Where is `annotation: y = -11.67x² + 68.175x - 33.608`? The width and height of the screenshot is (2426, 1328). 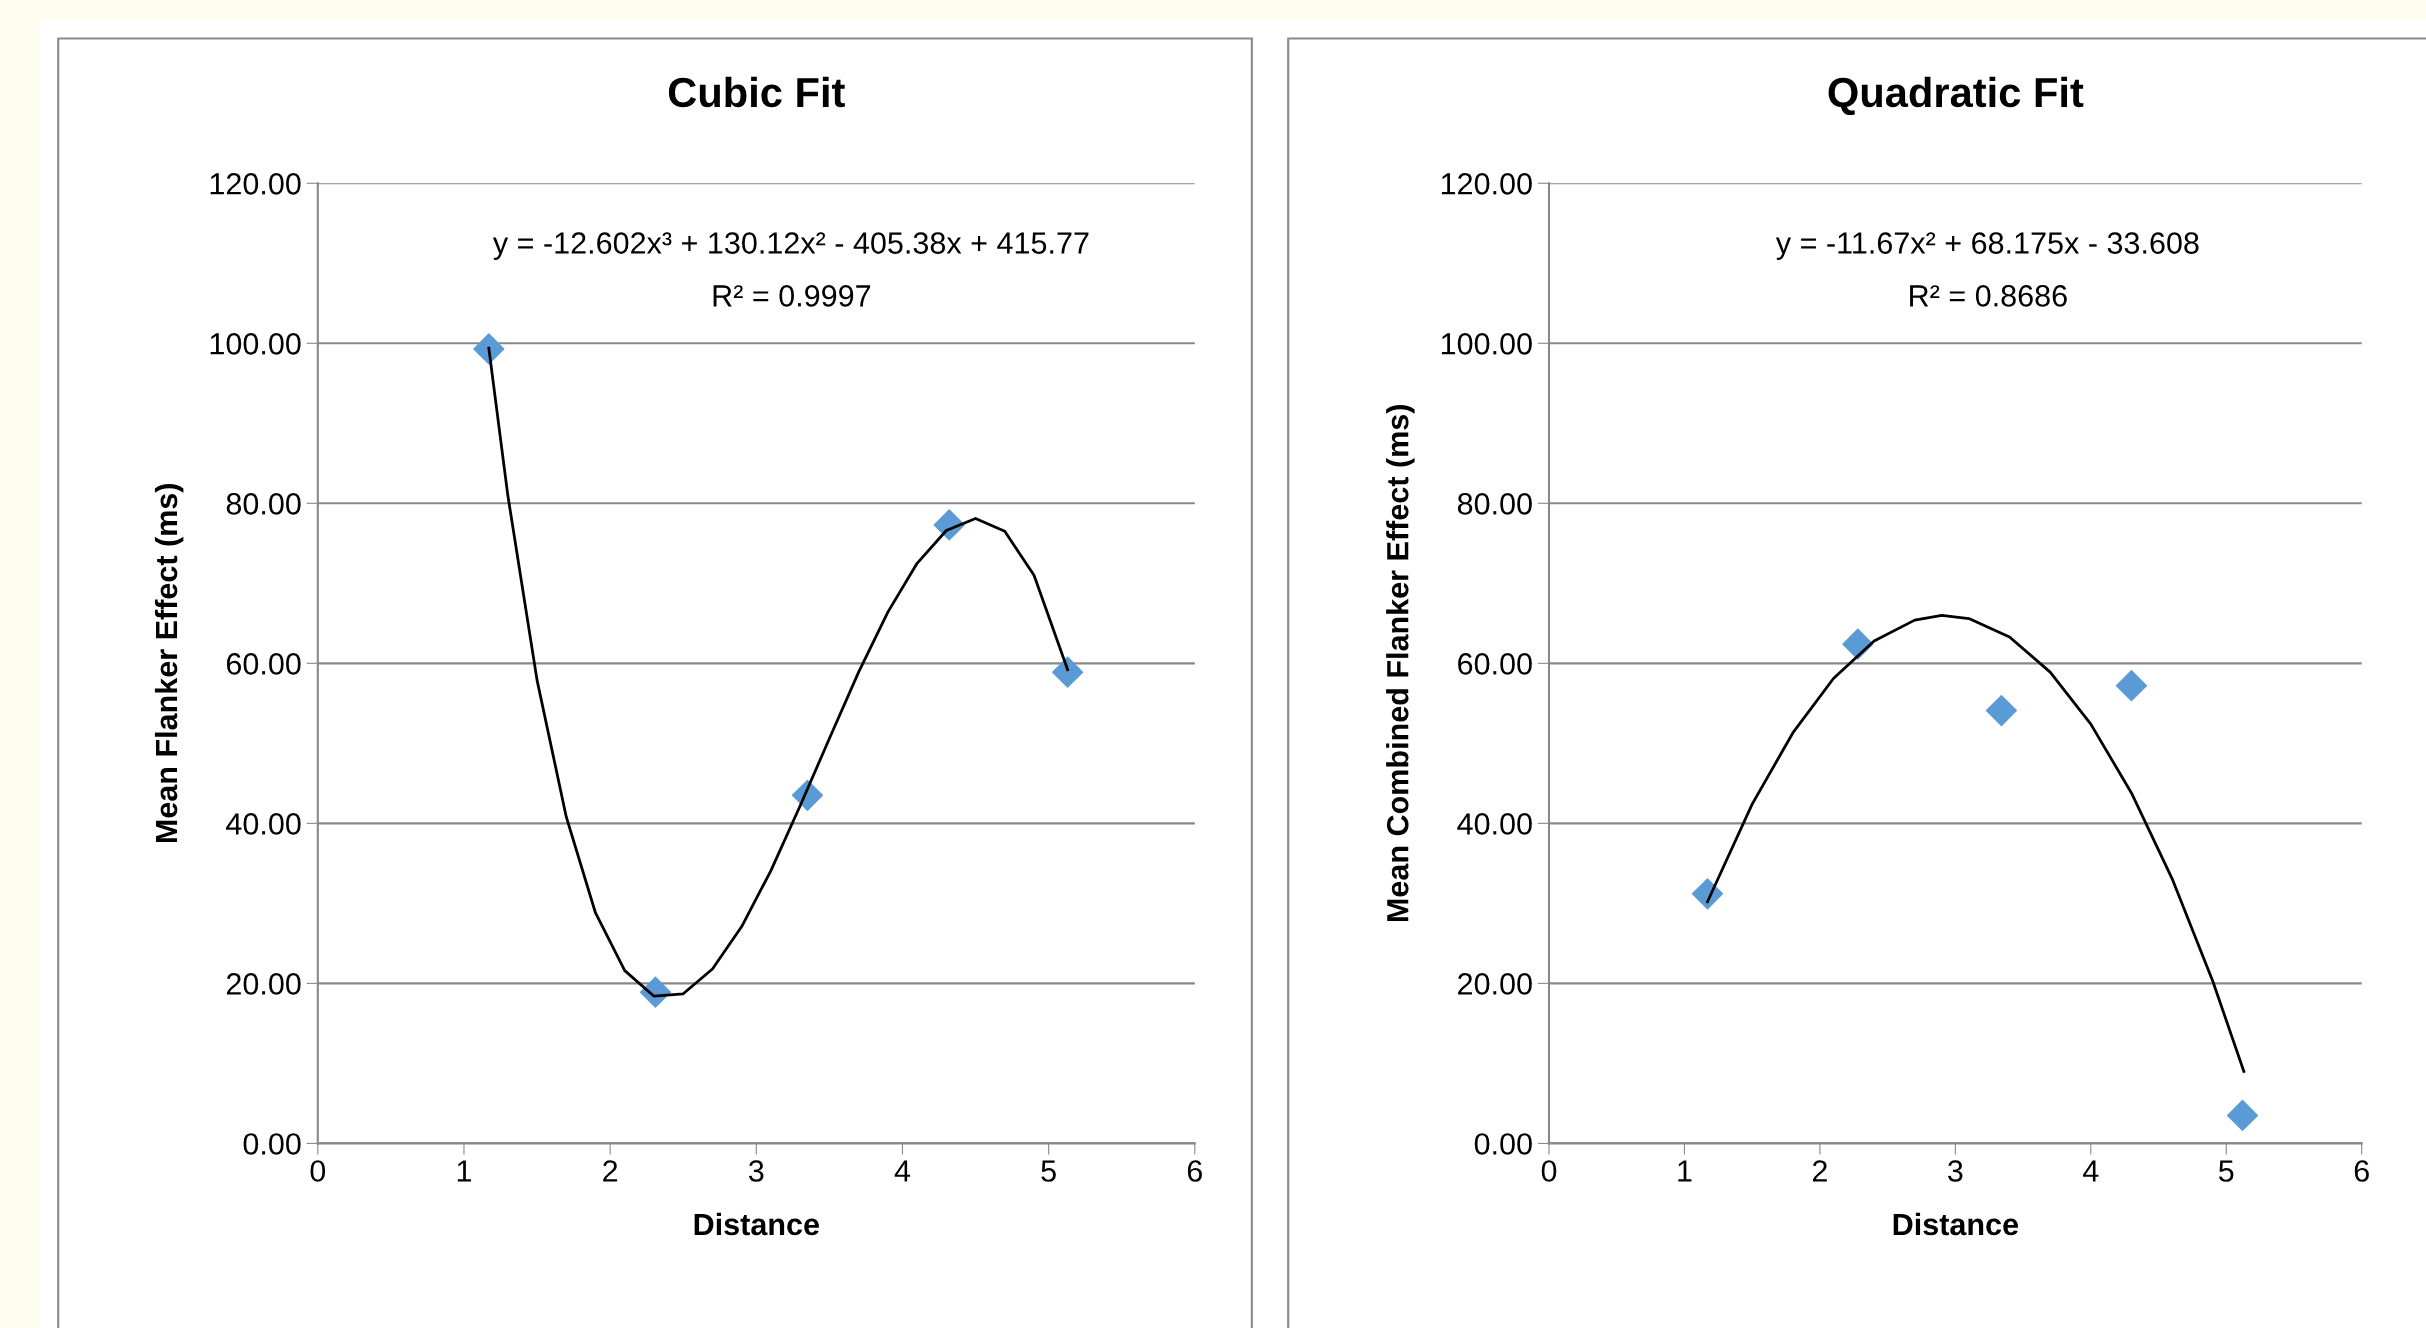 annotation: y = -11.67x² + 68.175x - 33.608 is located at coordinates (1987, 246).